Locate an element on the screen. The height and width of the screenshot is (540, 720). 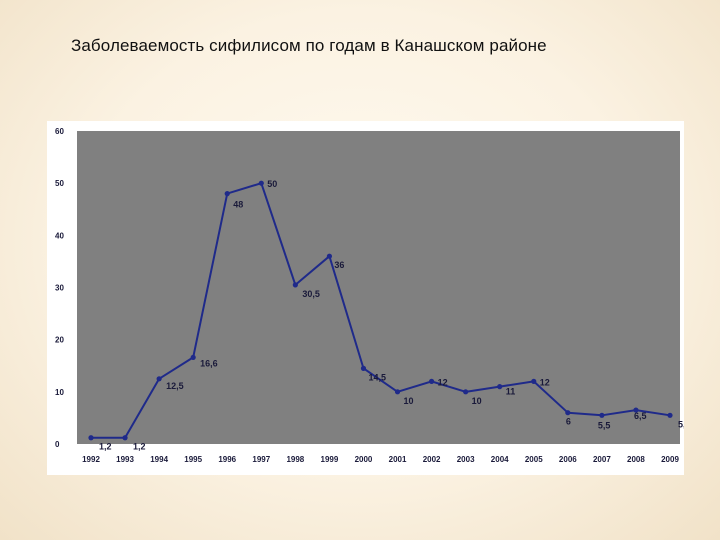
data-label: 14,5 is located at coordinates (377, 377).